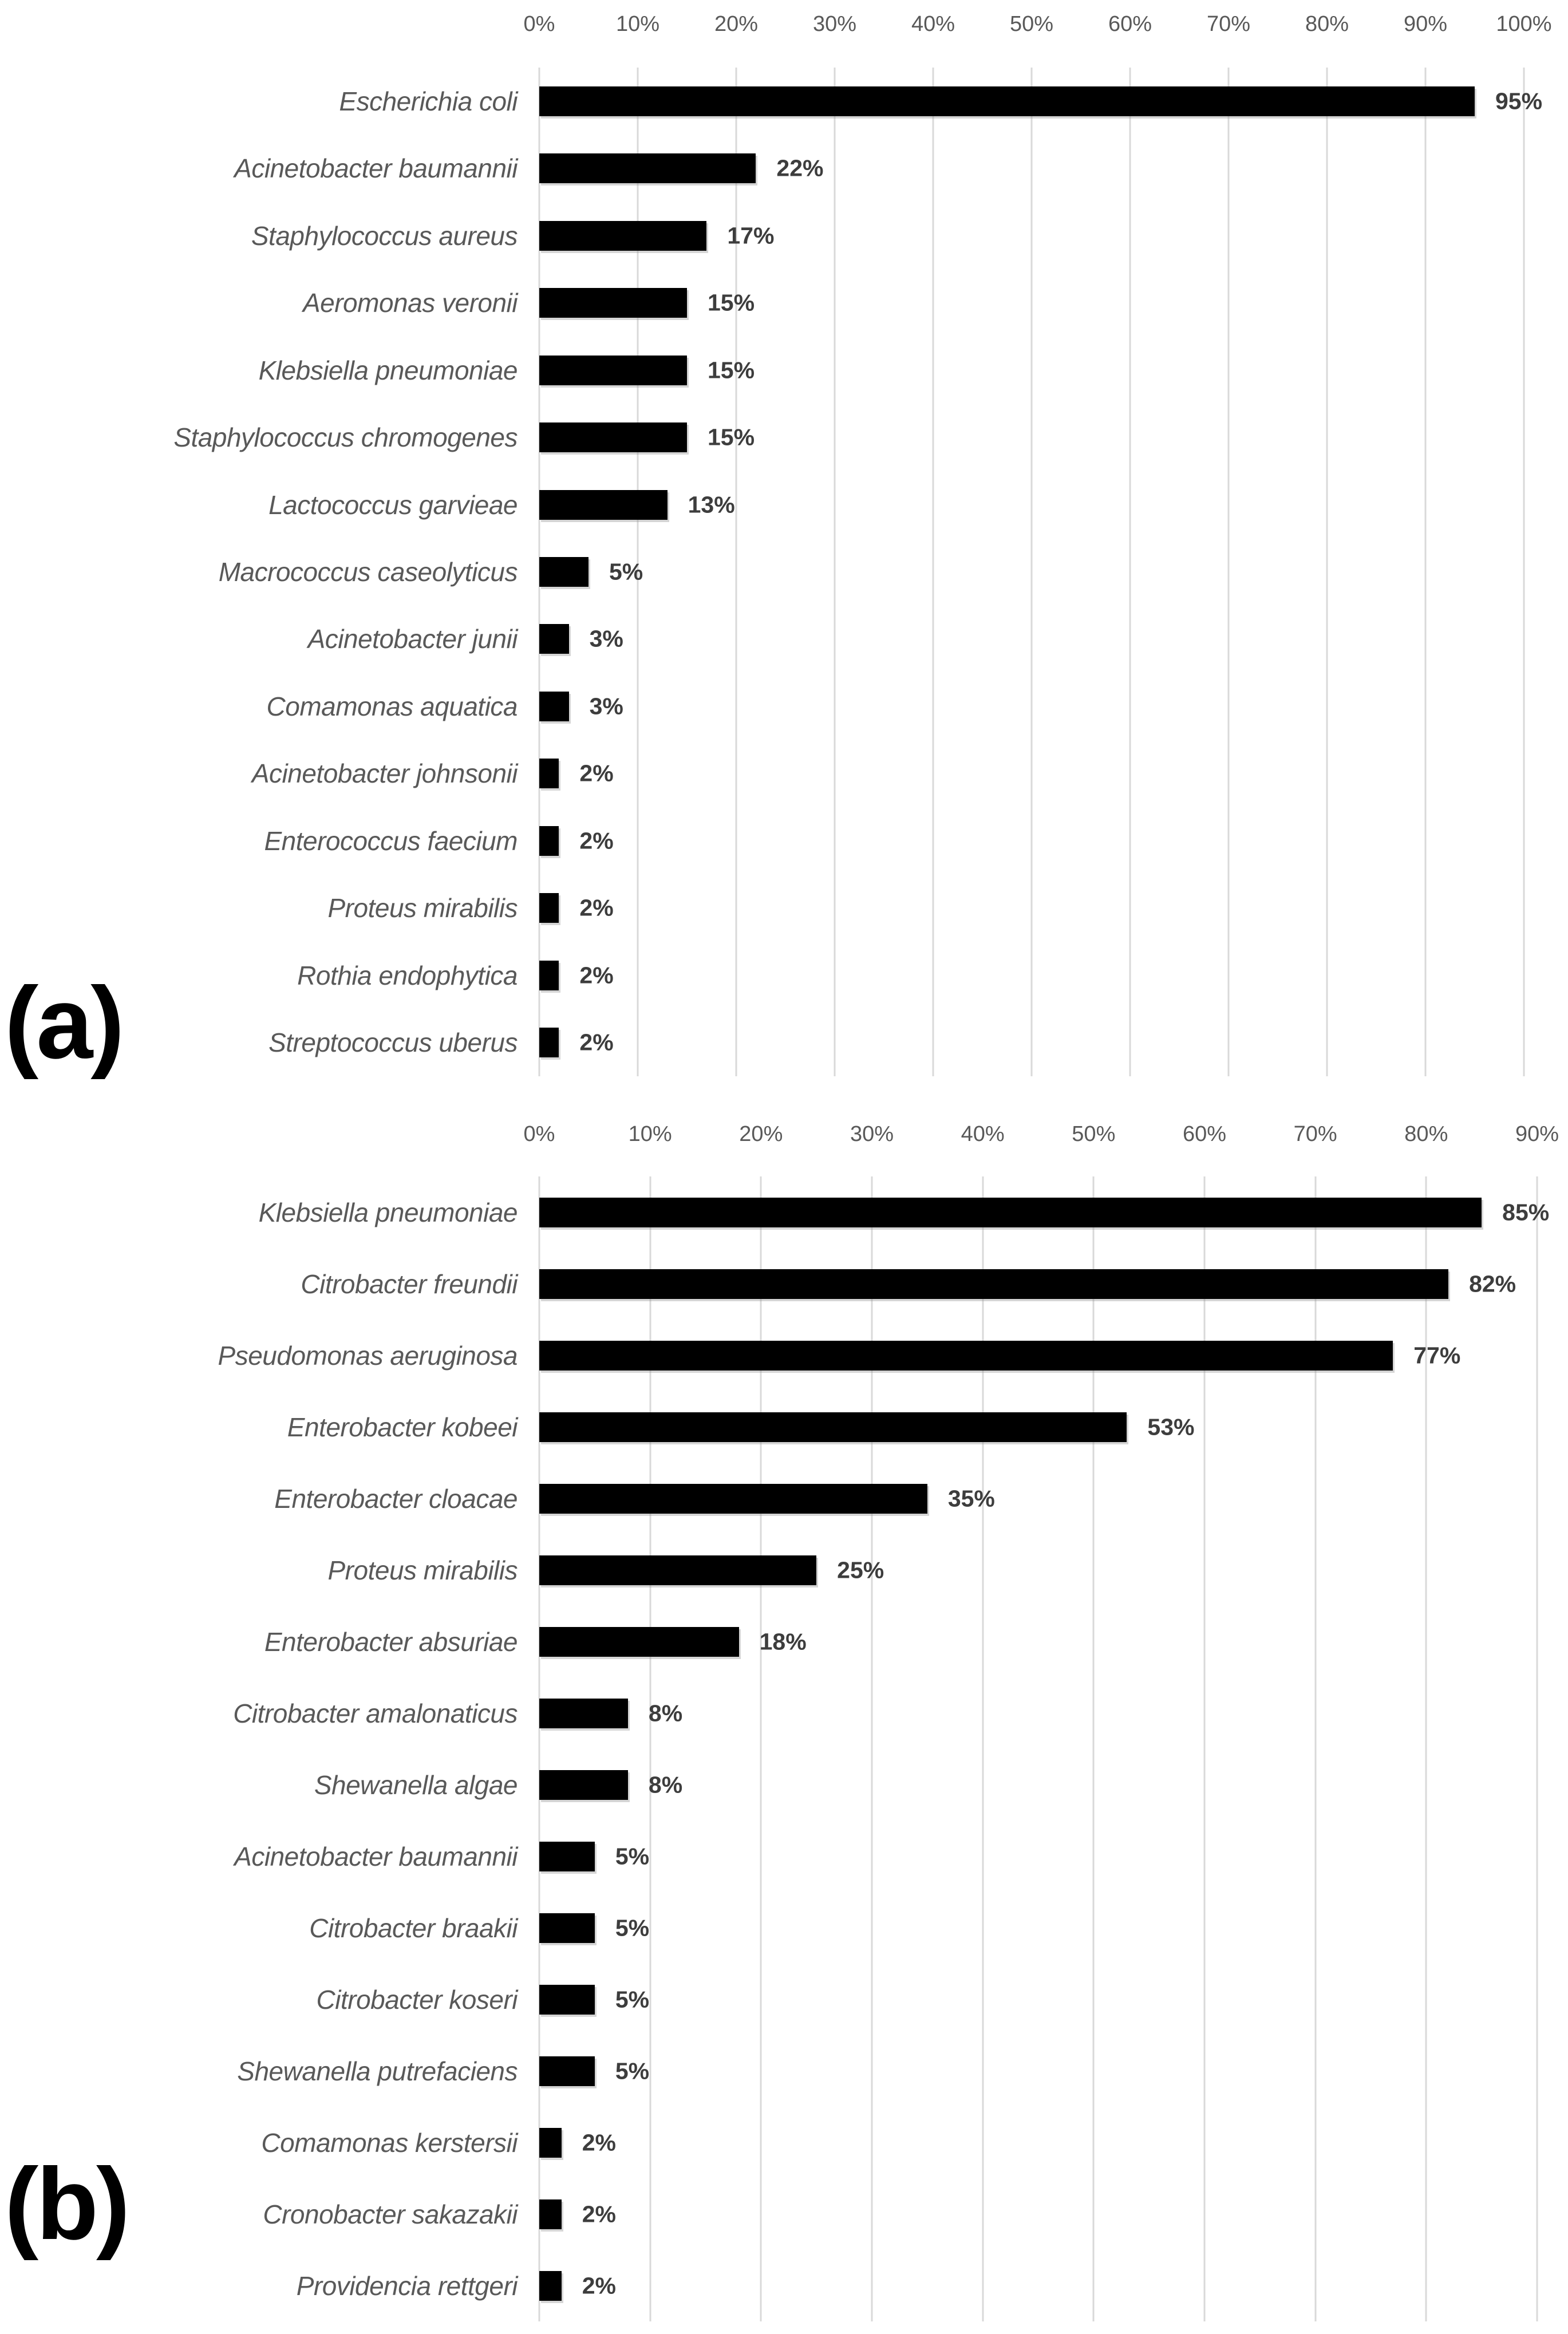  I want to click on bar-row: Klebsiella pneumoniae 85%, so click(904, 1212).